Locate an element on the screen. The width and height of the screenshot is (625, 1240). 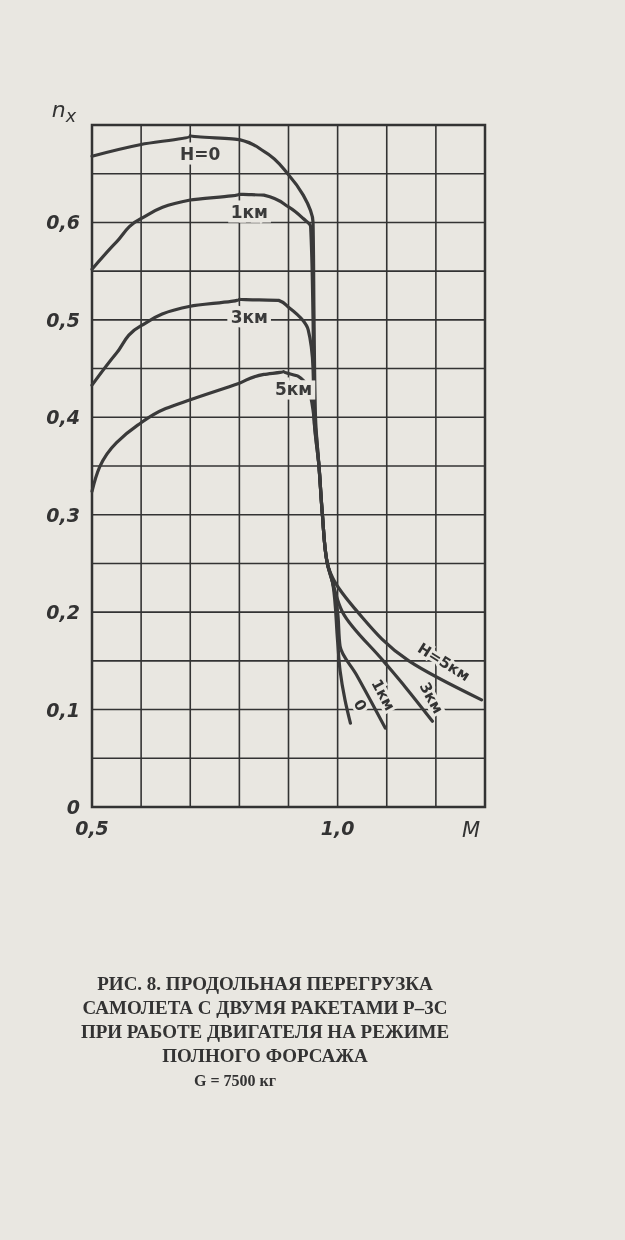
x-axis-title: M is located at coordinates (471, 830).